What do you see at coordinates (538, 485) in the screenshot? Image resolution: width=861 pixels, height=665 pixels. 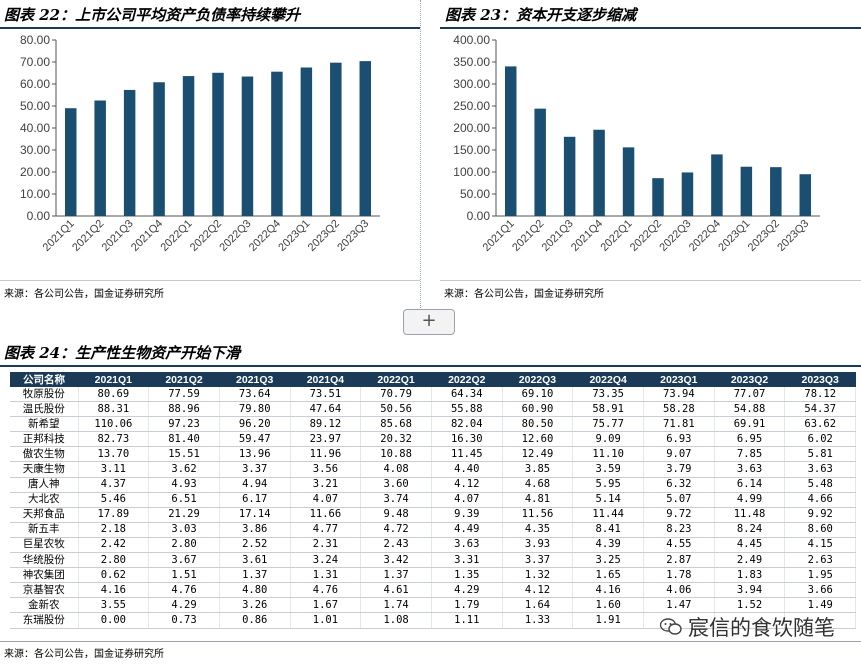 I see `value-cell: 4.68` at bounding box center [538, 485].